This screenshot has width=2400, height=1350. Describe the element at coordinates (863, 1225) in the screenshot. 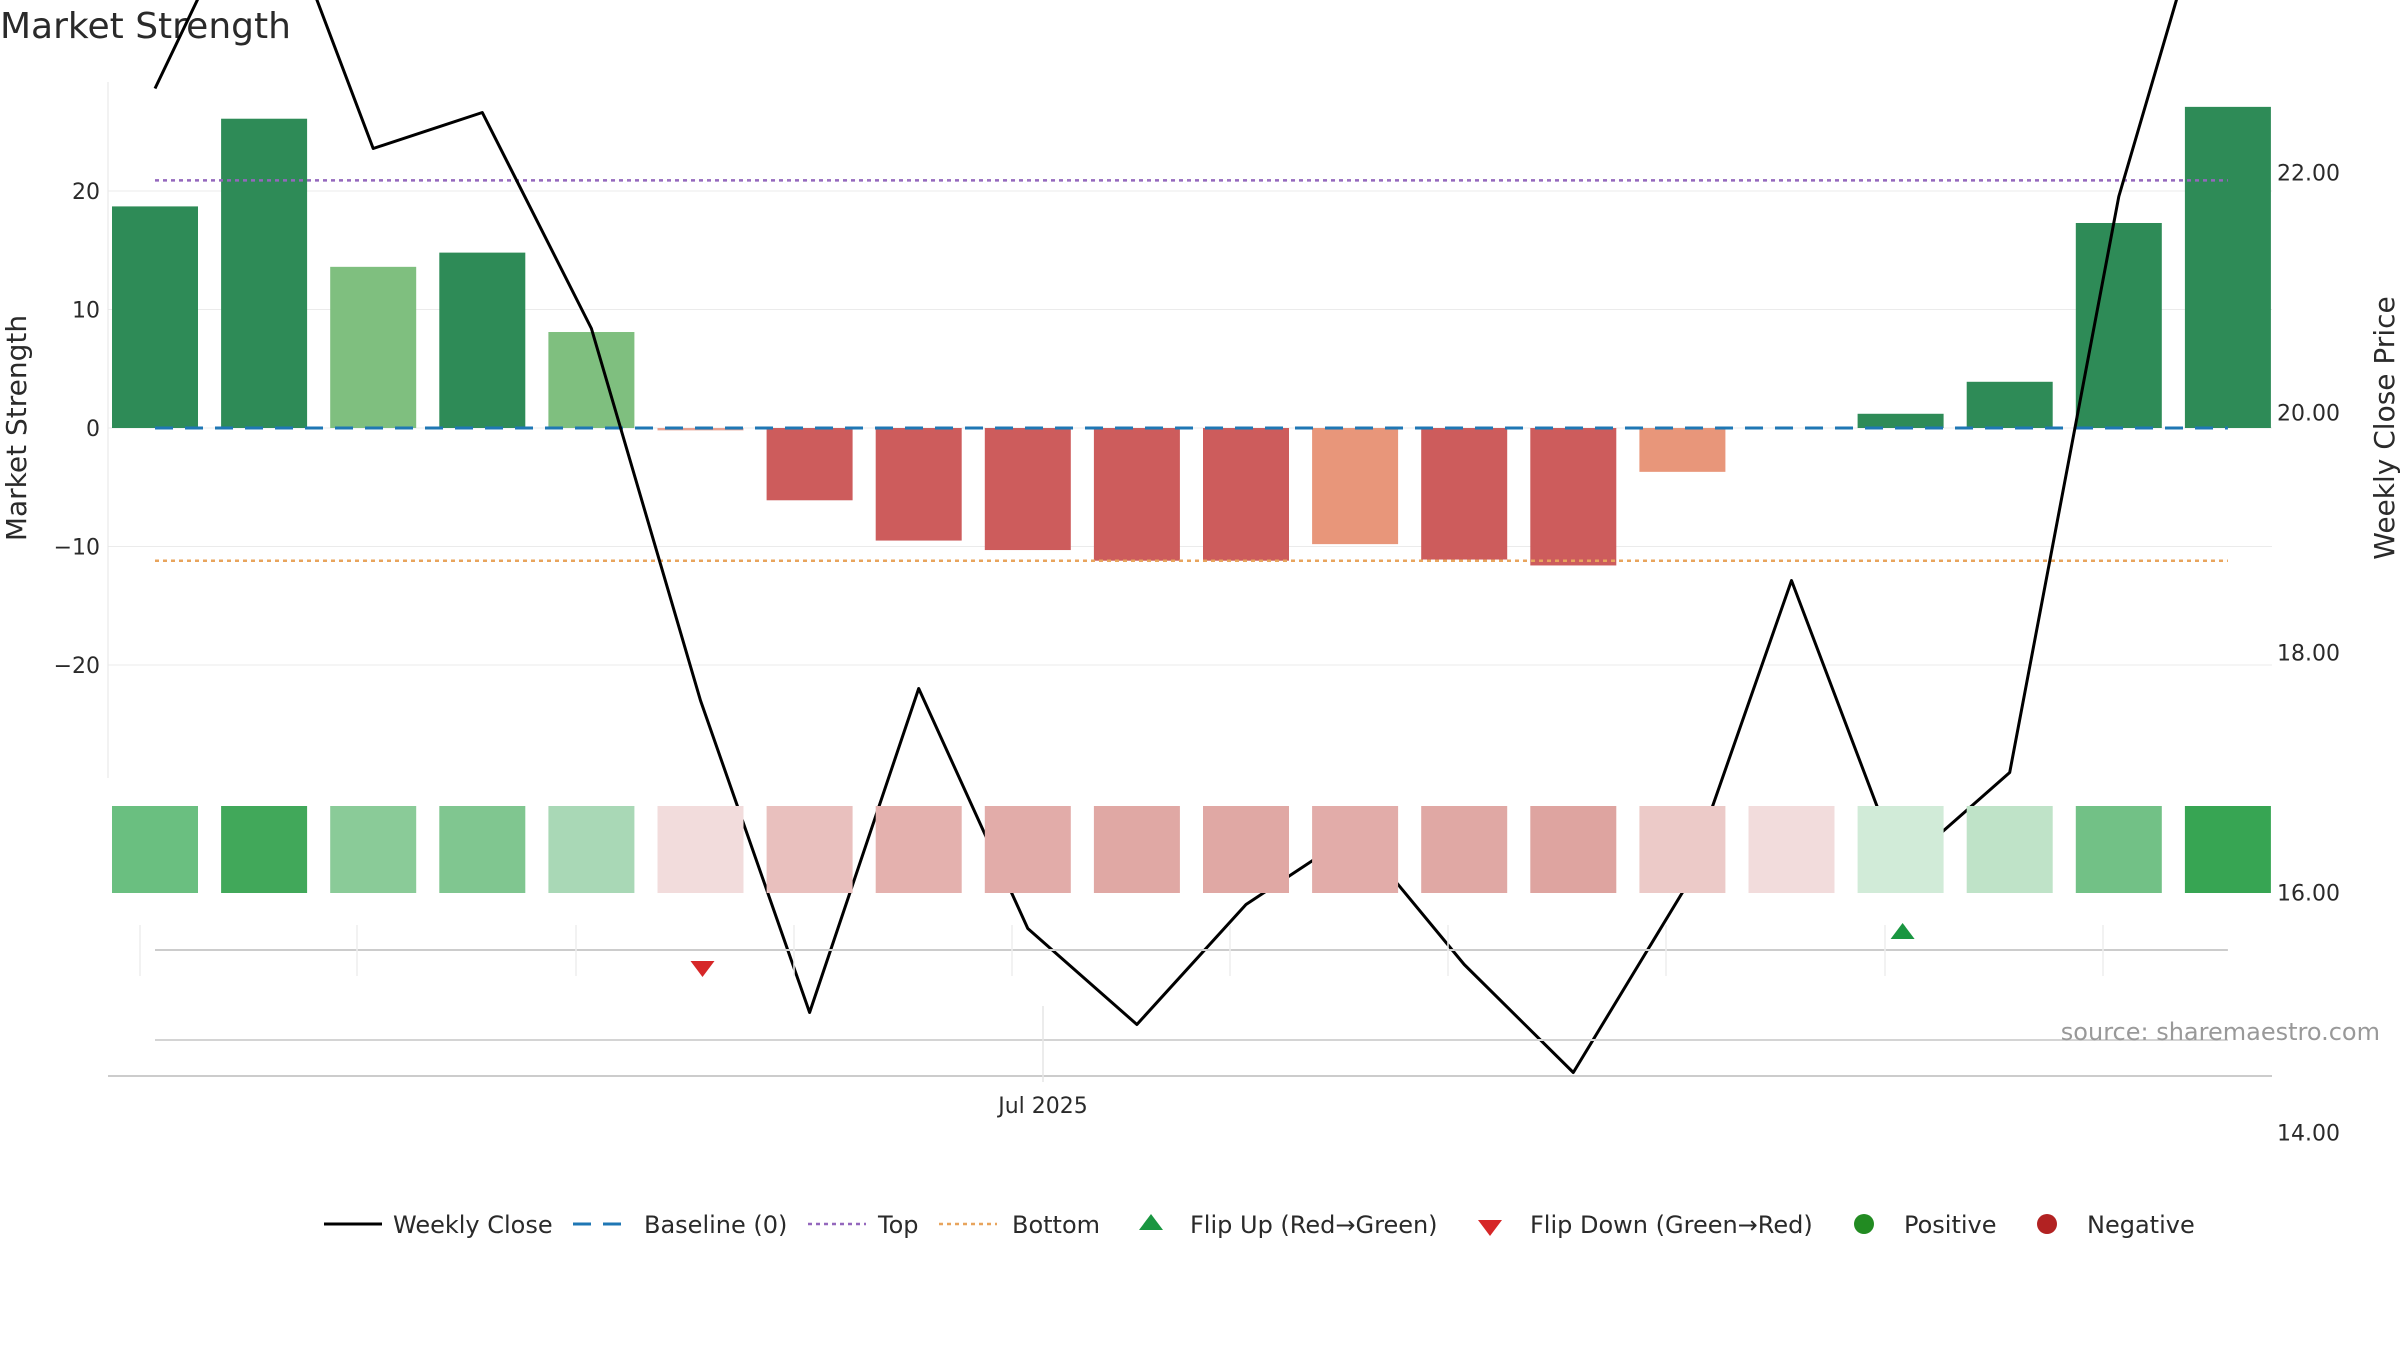

I see `legend-item: Top` at that location.